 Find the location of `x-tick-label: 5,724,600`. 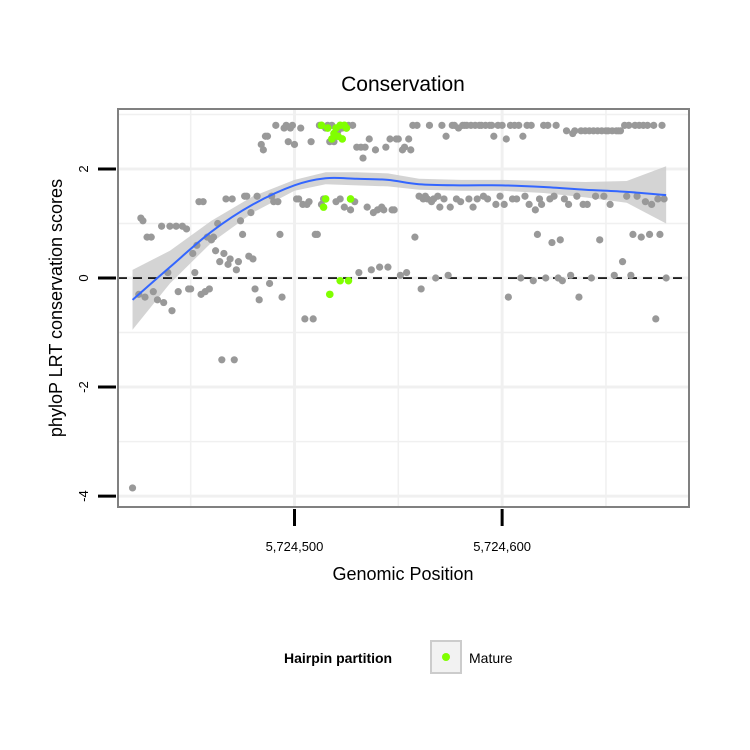

x-tick-label: 5,724,600 is located at coordinates (502, 546).